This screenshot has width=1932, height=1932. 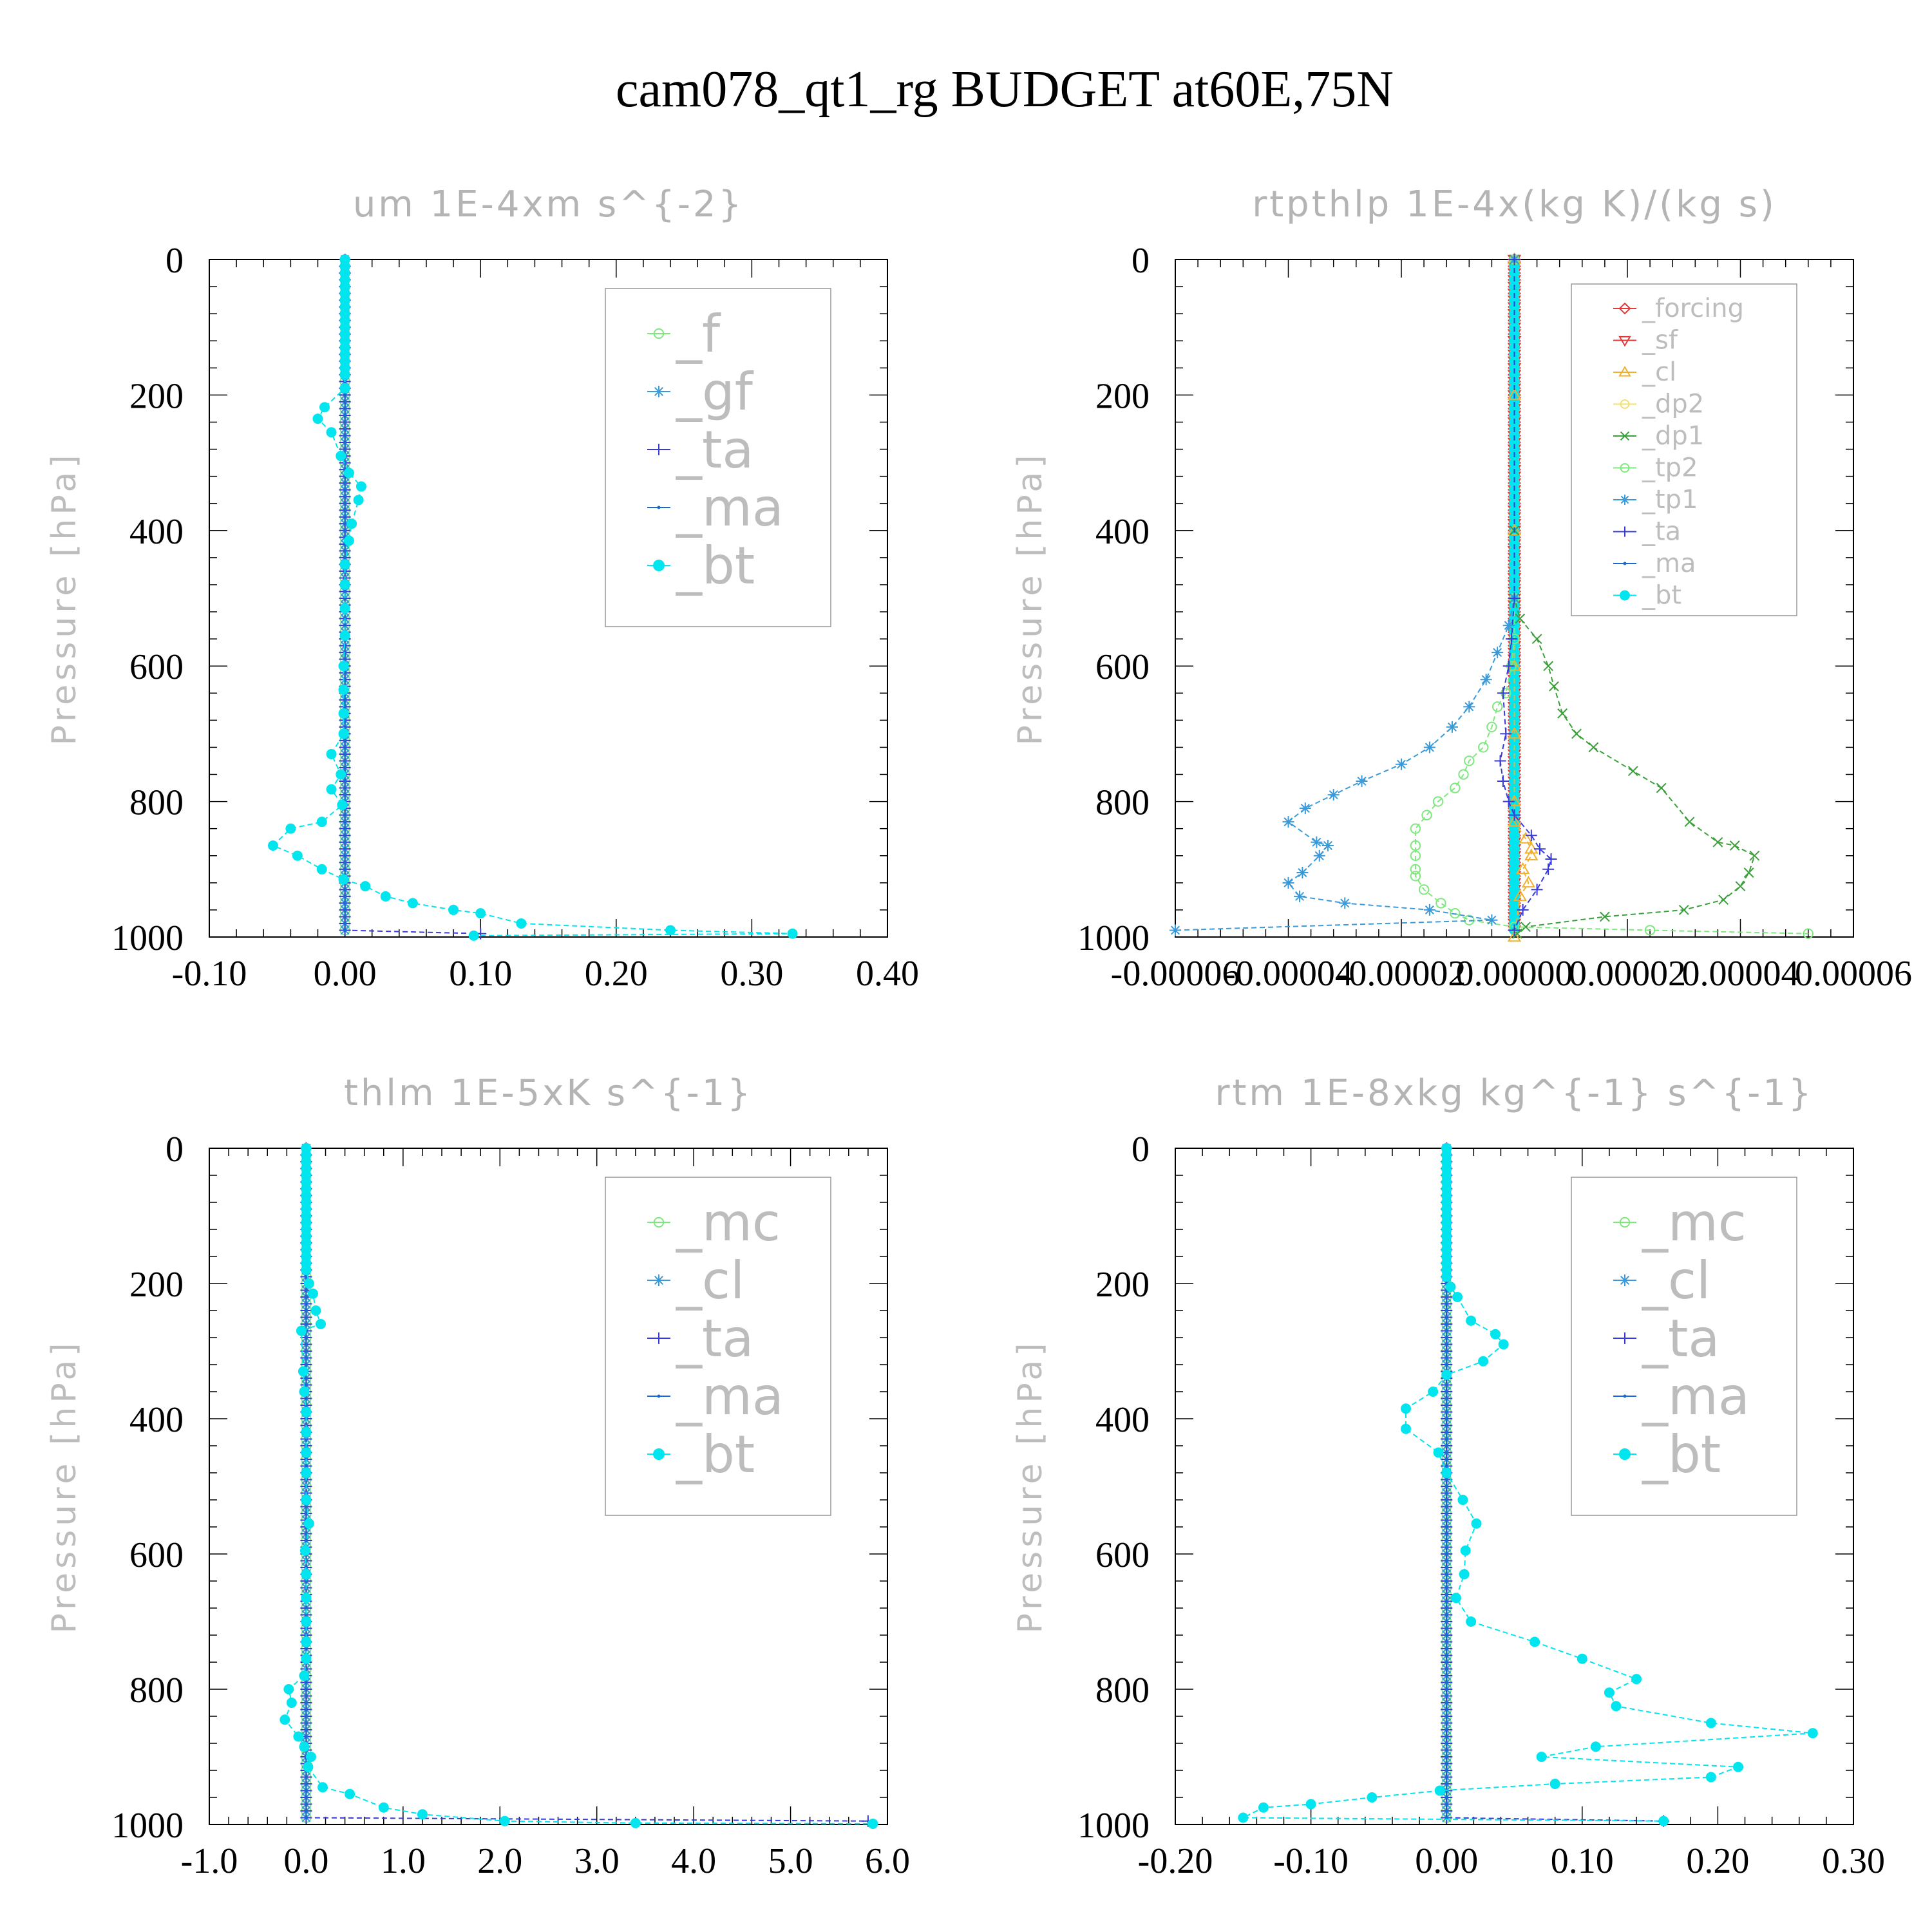 I want to click on legend-box, so click(x=718, y=1347).